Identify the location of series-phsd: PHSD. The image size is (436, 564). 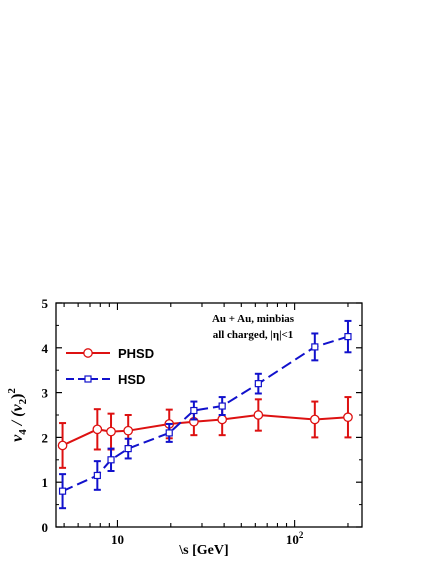
(205, 407).